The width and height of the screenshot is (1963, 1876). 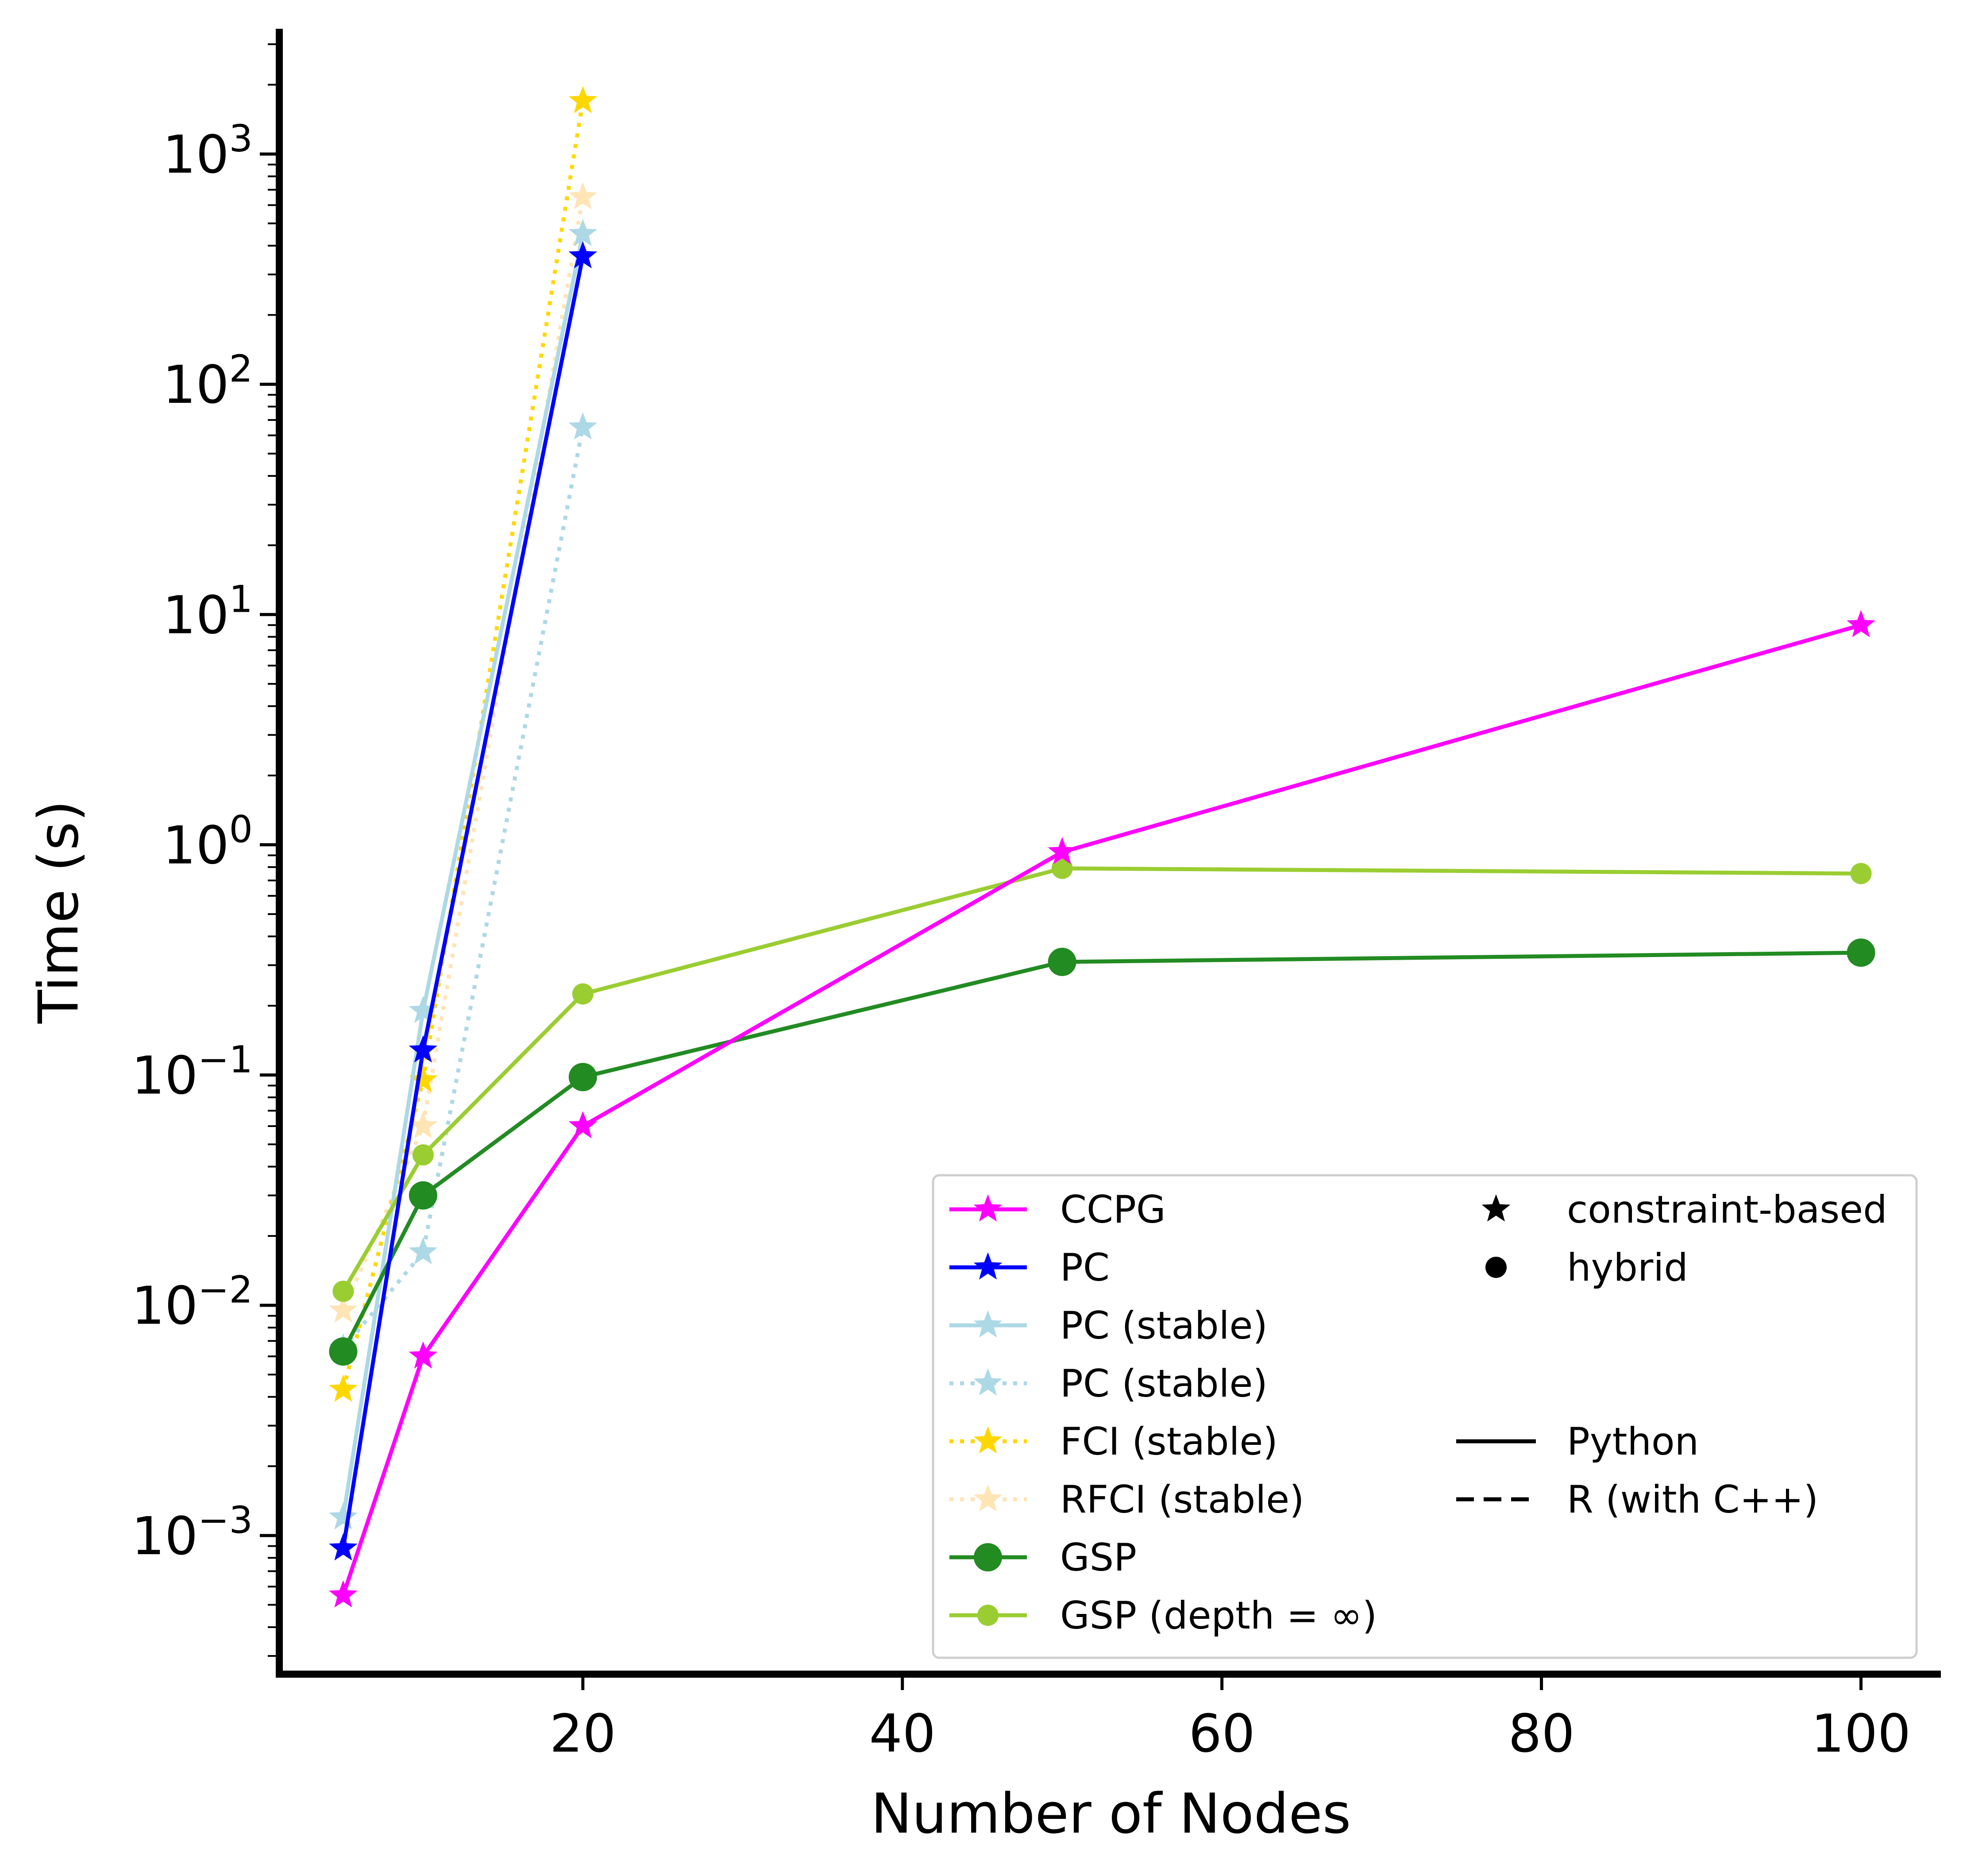 I want to click on y-axis-label: Time (s), so click(x=59, y=912).